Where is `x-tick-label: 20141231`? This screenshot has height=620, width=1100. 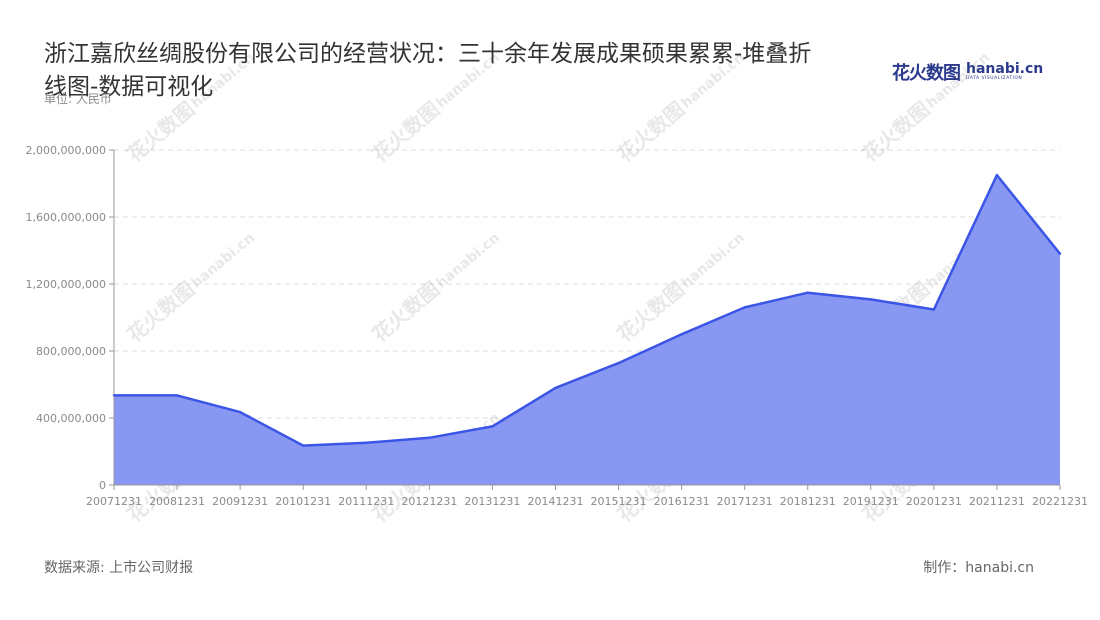 x-tick-label: 20141231 is located at coordinates (555, 501).